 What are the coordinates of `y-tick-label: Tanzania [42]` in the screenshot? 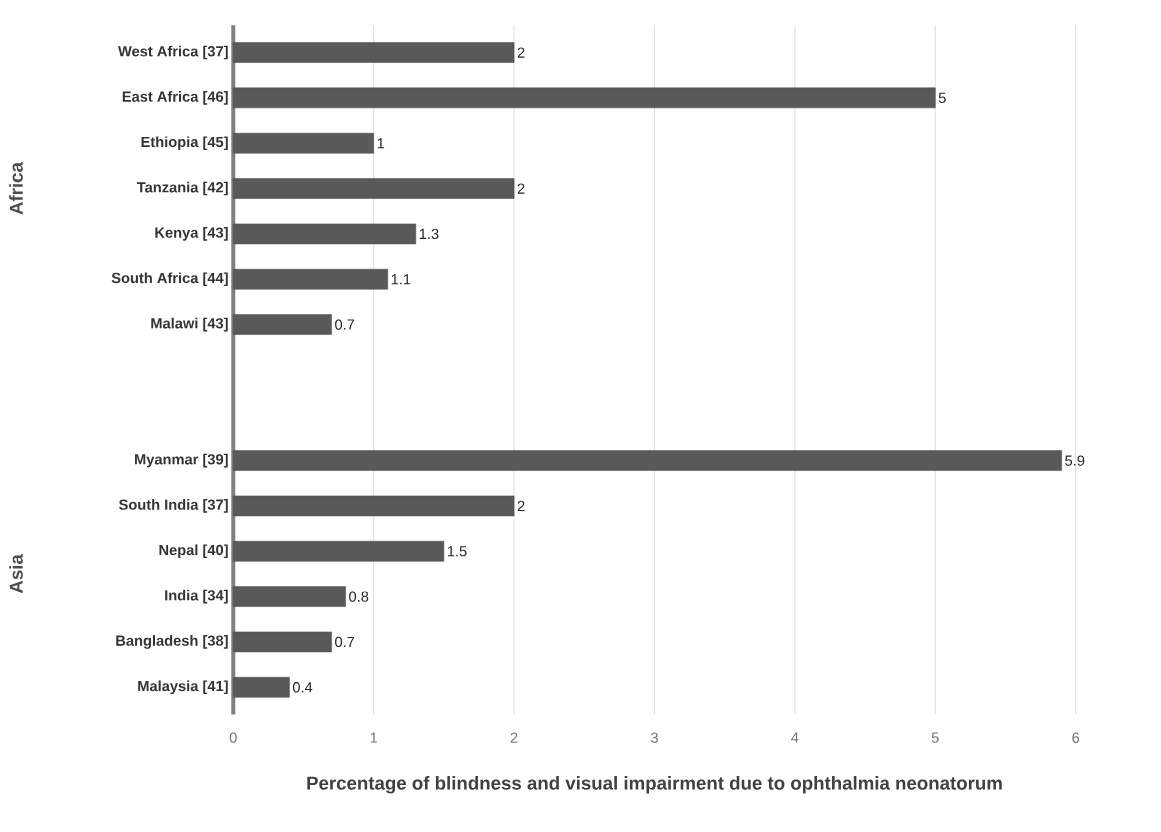 It's located at (182, 188).